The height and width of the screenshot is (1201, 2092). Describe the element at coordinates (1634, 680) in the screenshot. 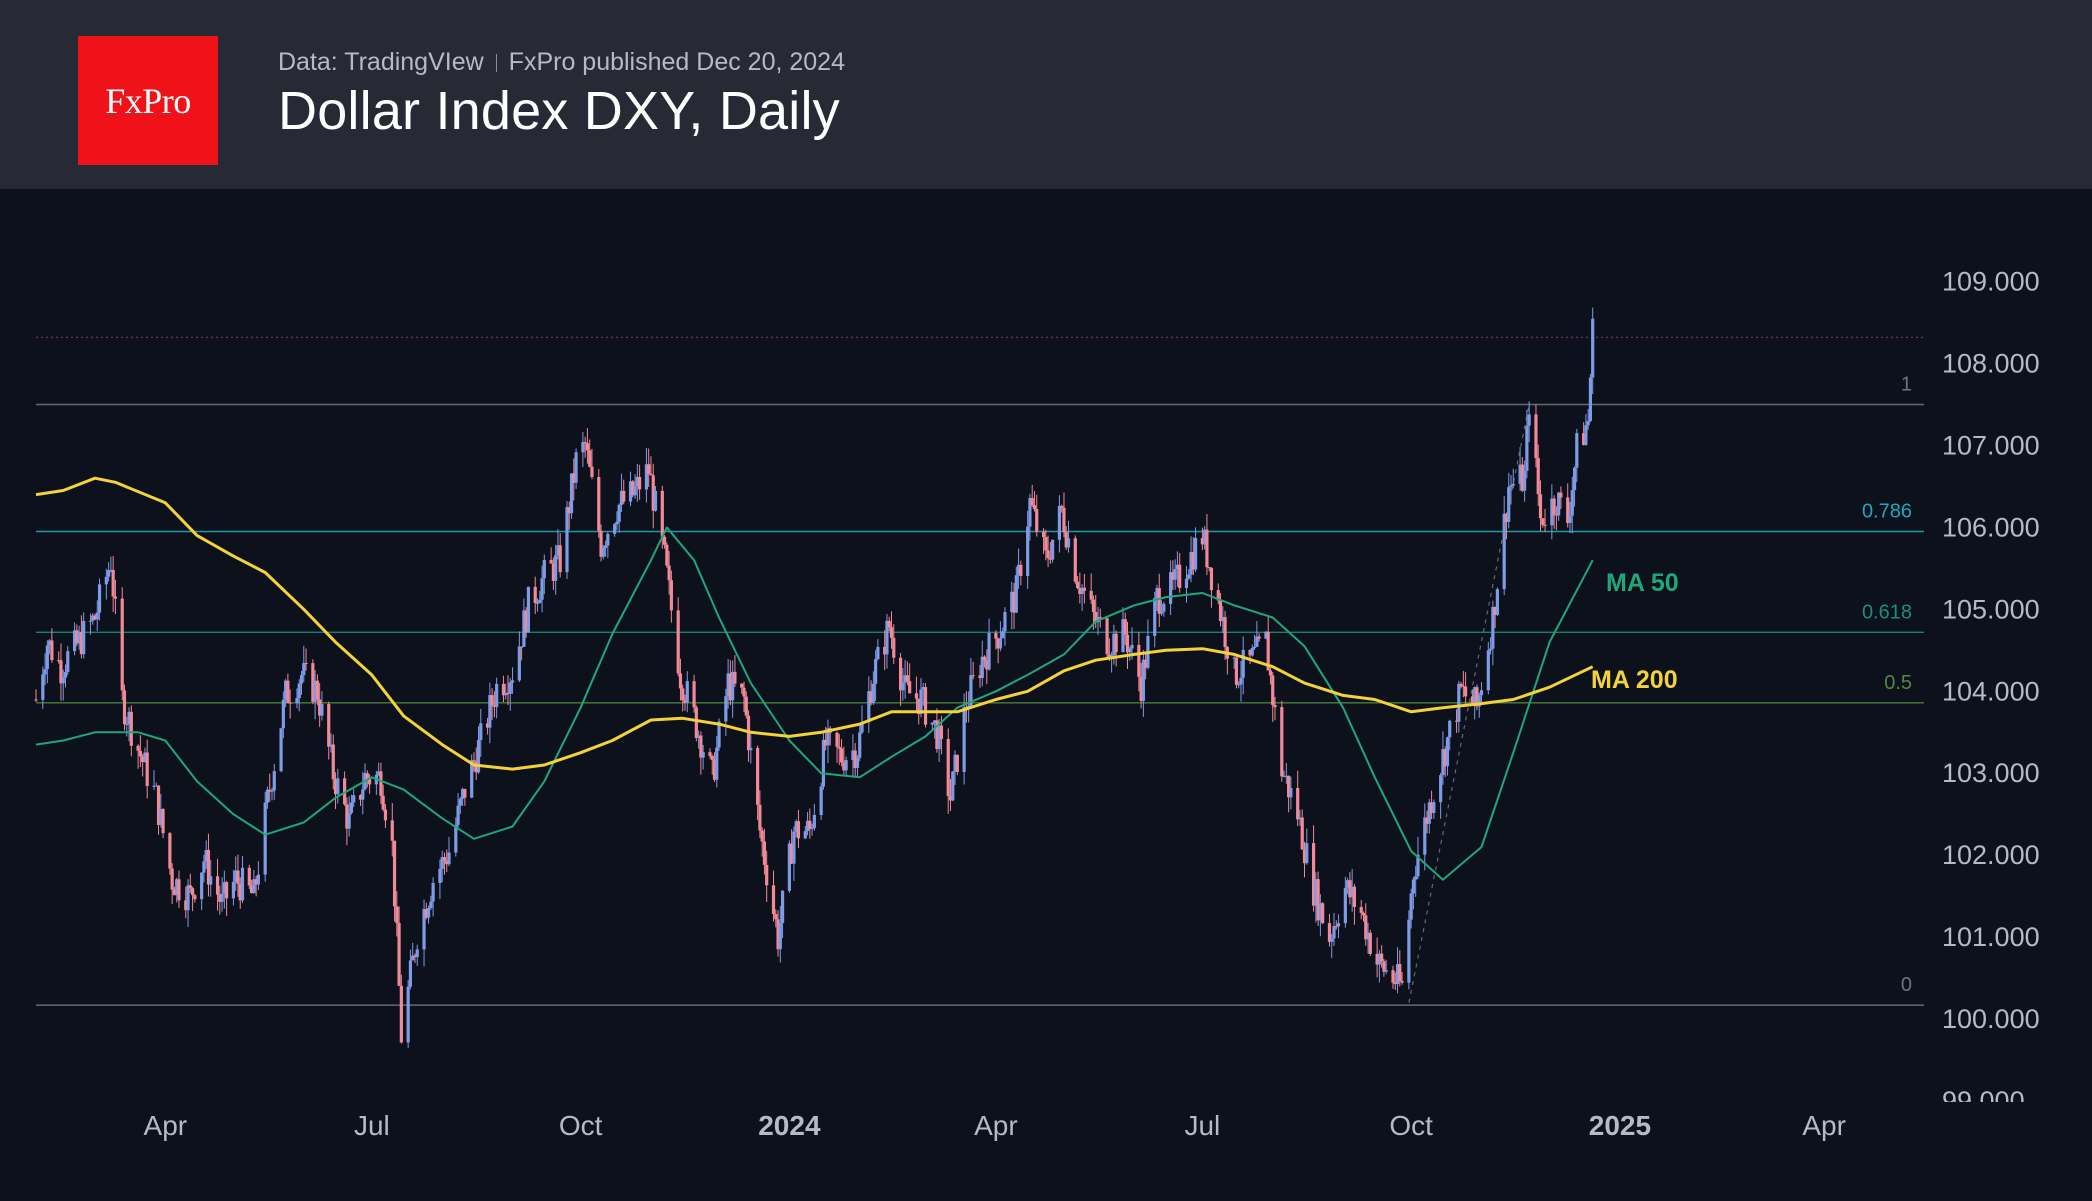

I see `ma200-label: MA 200` at that location.